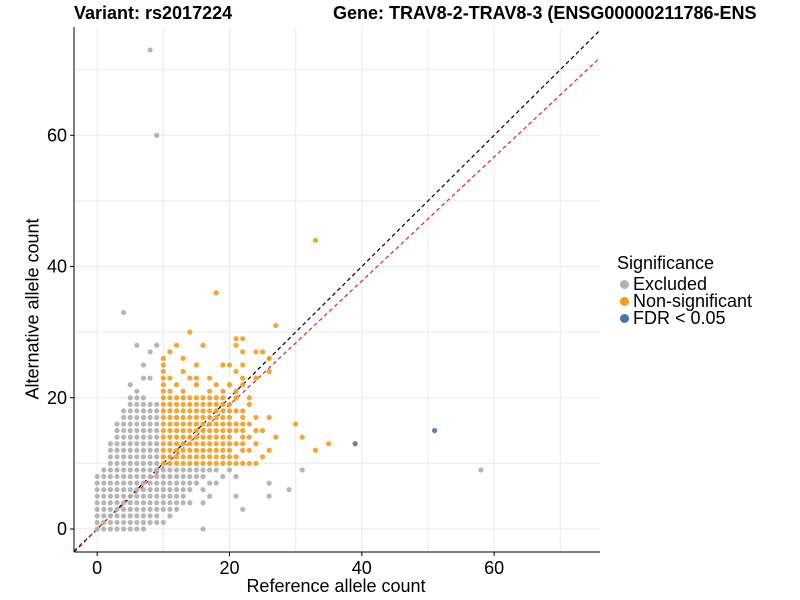  Describe the element at coordinates (62, 529) in the screenshot. I see `y-tick-label-0: 0` at that location.